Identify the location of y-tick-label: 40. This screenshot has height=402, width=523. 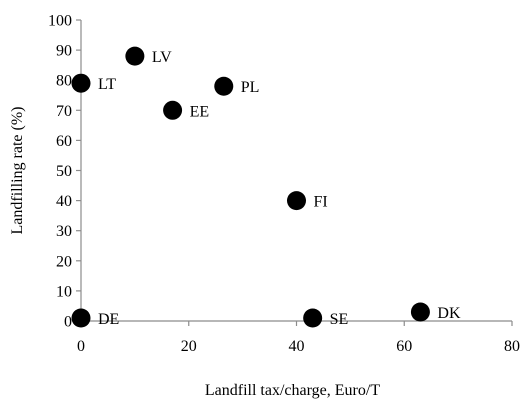
(64, 201).